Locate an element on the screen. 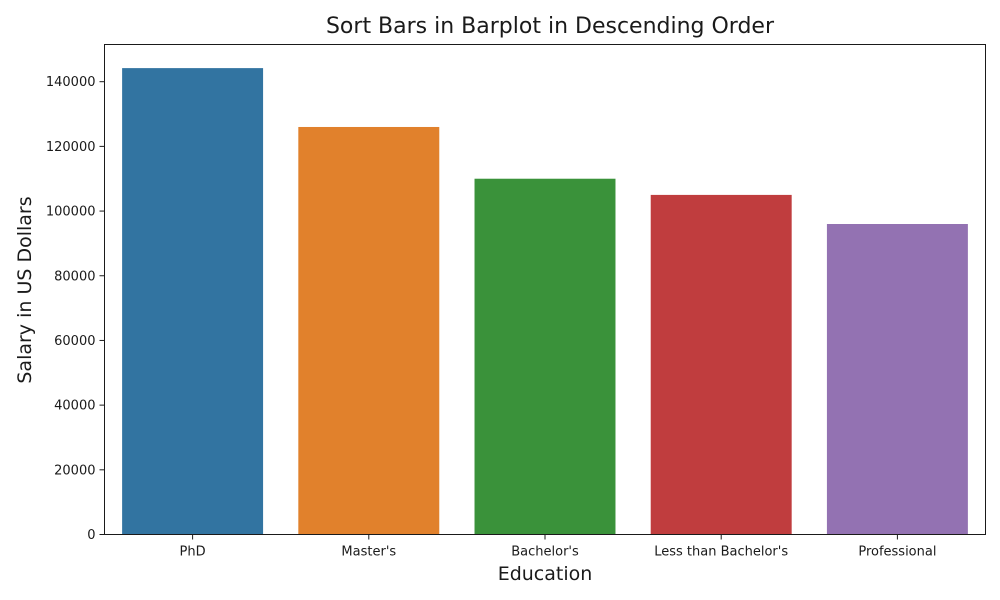 This screenshot has width=1000, height=600. y-tick-label: 20000 is located at coordinates (74, 470).